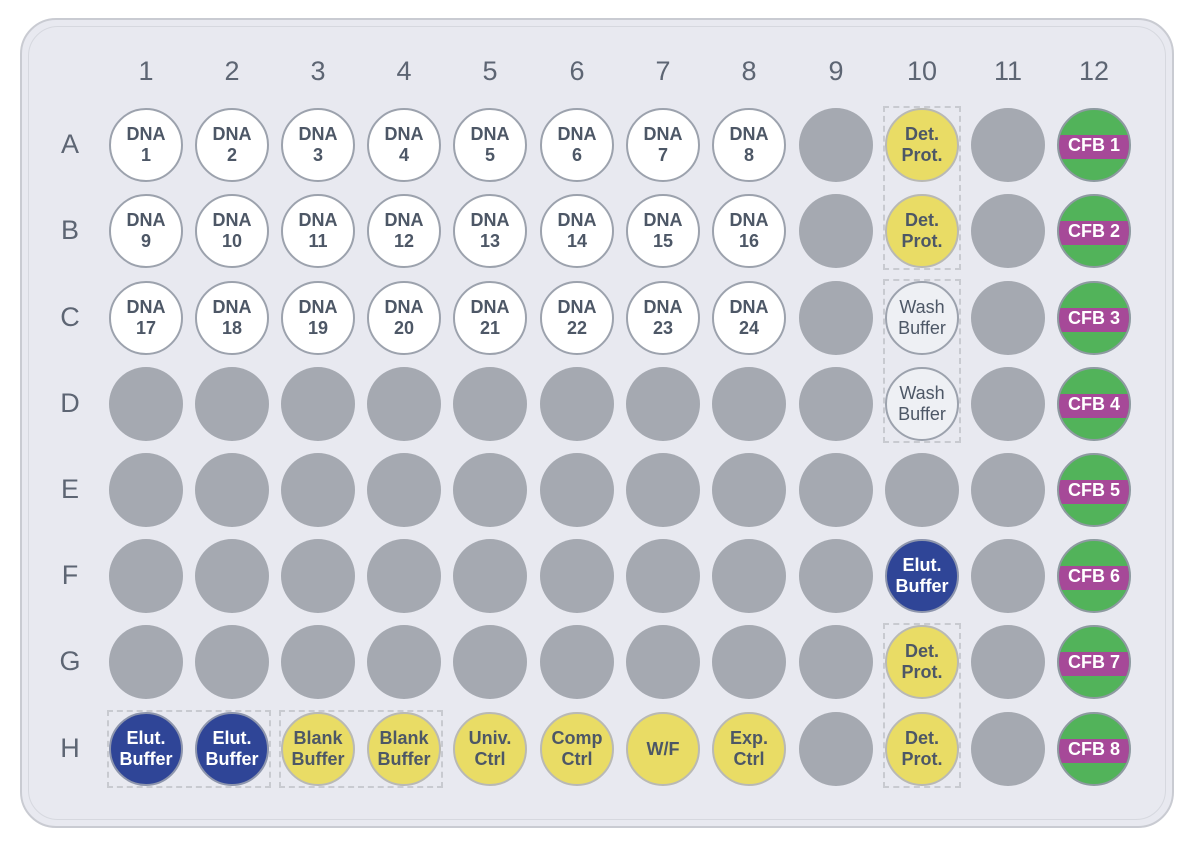 The width and height of the screenshot is (1200, 849). I want to click on well-G8, so click(749, 662).